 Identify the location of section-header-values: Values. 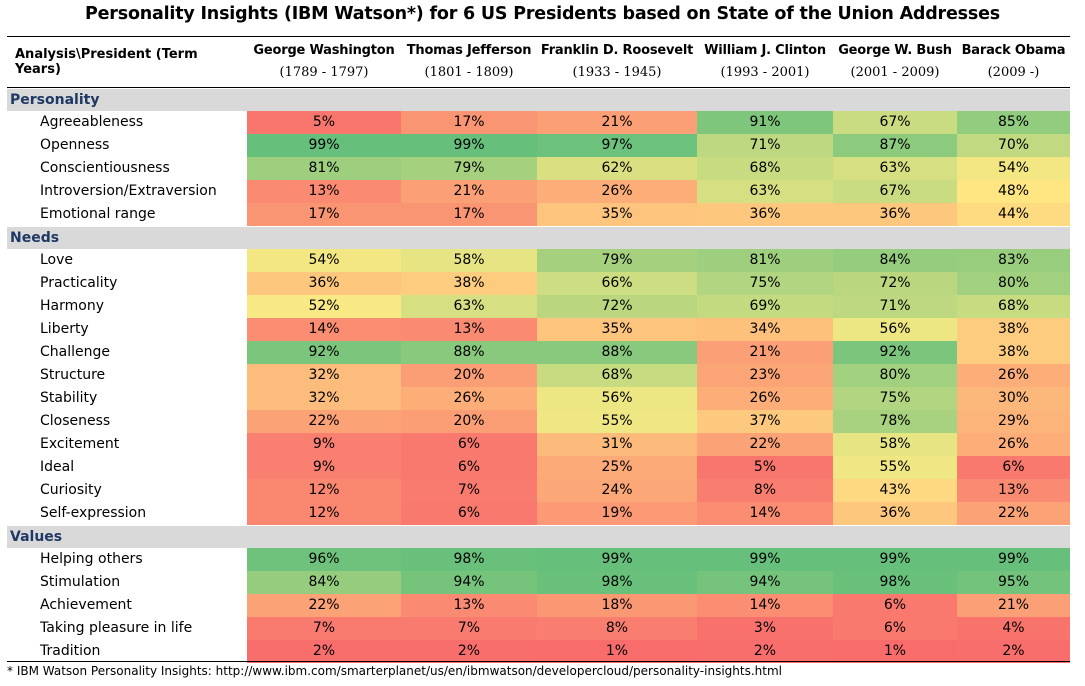
(538, 536).